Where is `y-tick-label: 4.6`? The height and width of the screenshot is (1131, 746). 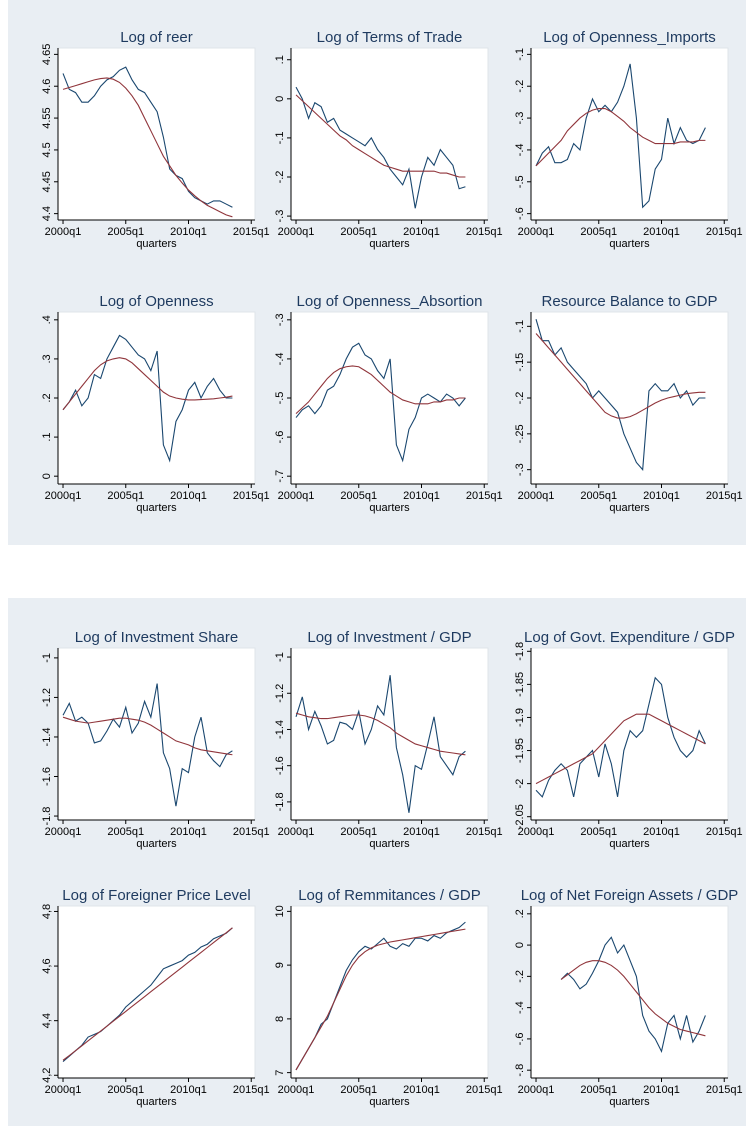 y-tick-label: 4.6 is located at coordinates (47, 86).